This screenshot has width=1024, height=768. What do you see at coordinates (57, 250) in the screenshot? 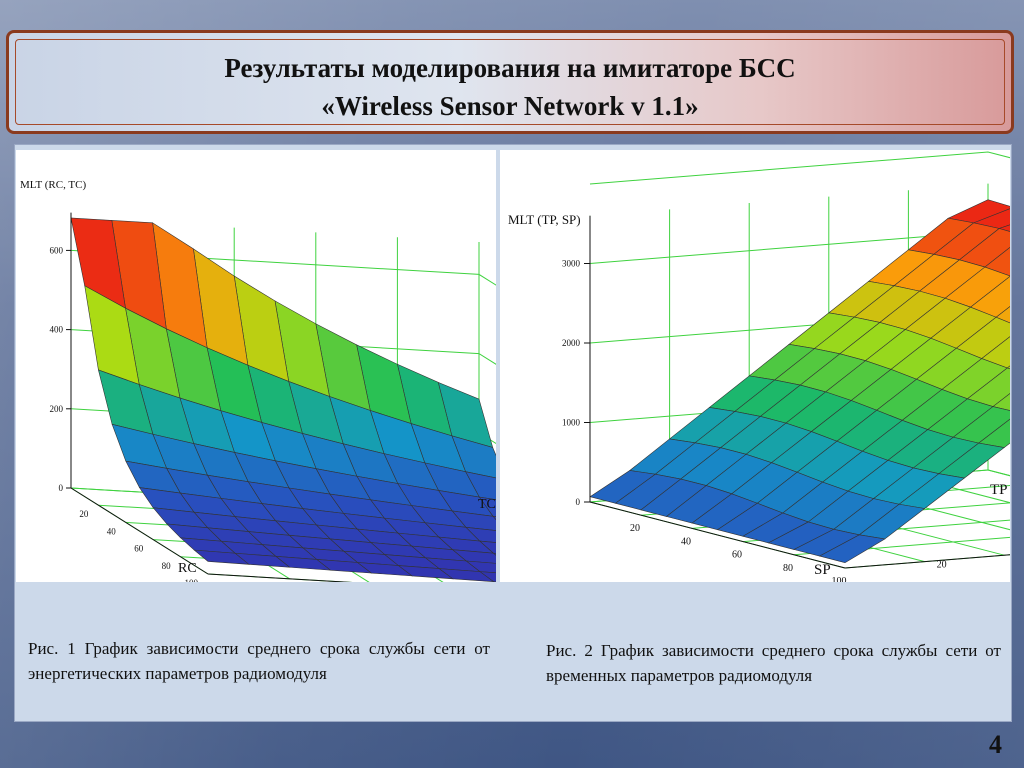
I see `z-tick-label: 600` at bounding box center [57, 250].